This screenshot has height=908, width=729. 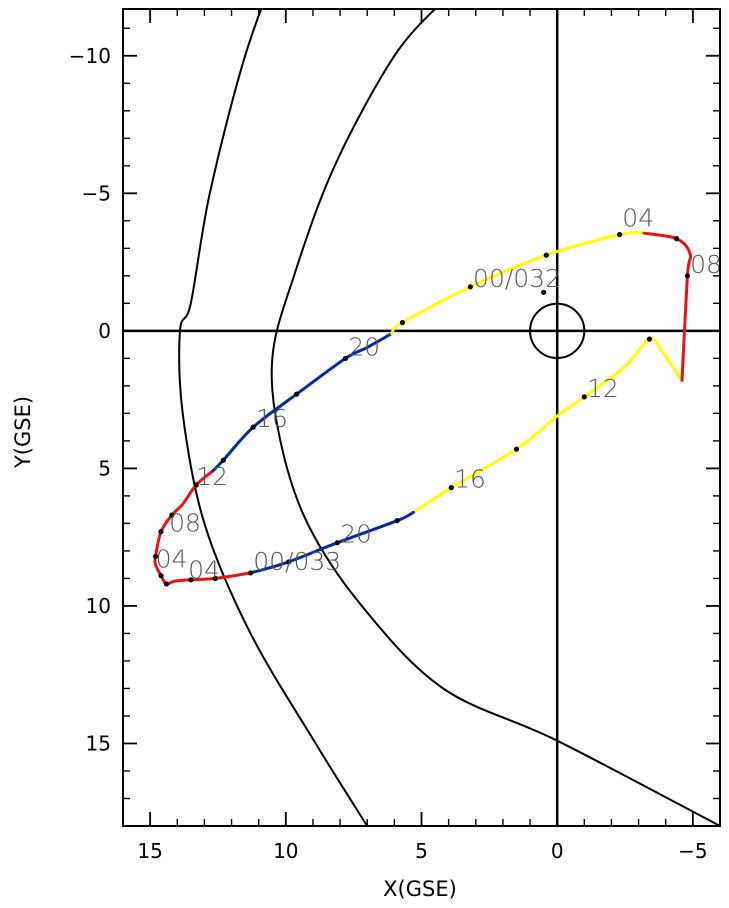 I want to click on x-tick-label: 15, so click(x=149, y=851).